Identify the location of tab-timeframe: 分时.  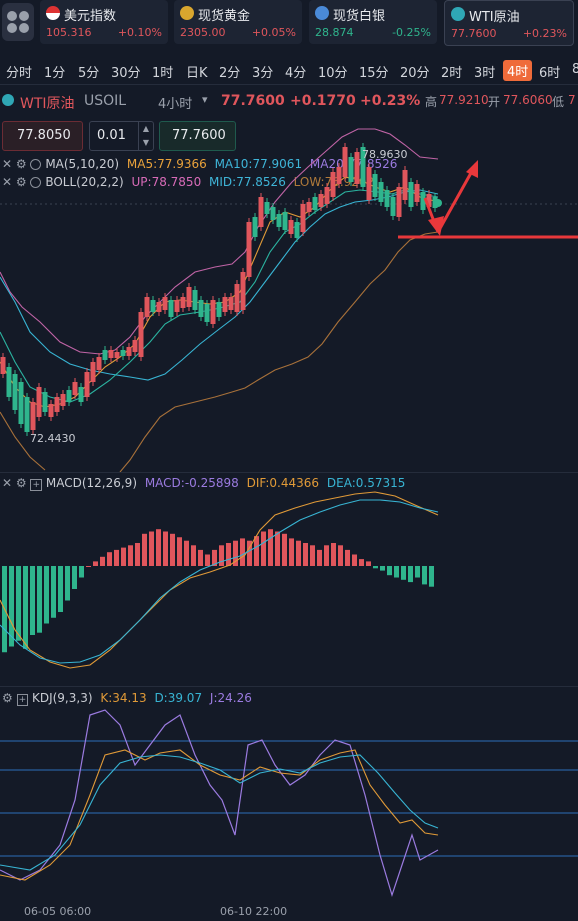
(19, 73).